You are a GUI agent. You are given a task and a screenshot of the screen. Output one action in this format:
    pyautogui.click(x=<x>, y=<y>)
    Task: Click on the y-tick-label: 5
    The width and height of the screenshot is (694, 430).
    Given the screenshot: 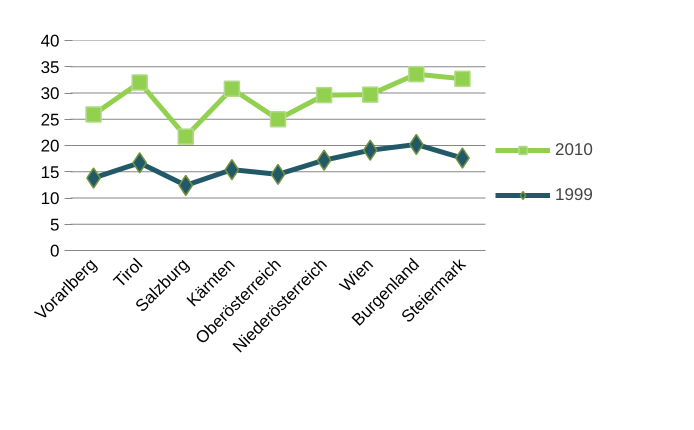 What is the action you would take?
    pyautogui.click(x=55, y=224)
    